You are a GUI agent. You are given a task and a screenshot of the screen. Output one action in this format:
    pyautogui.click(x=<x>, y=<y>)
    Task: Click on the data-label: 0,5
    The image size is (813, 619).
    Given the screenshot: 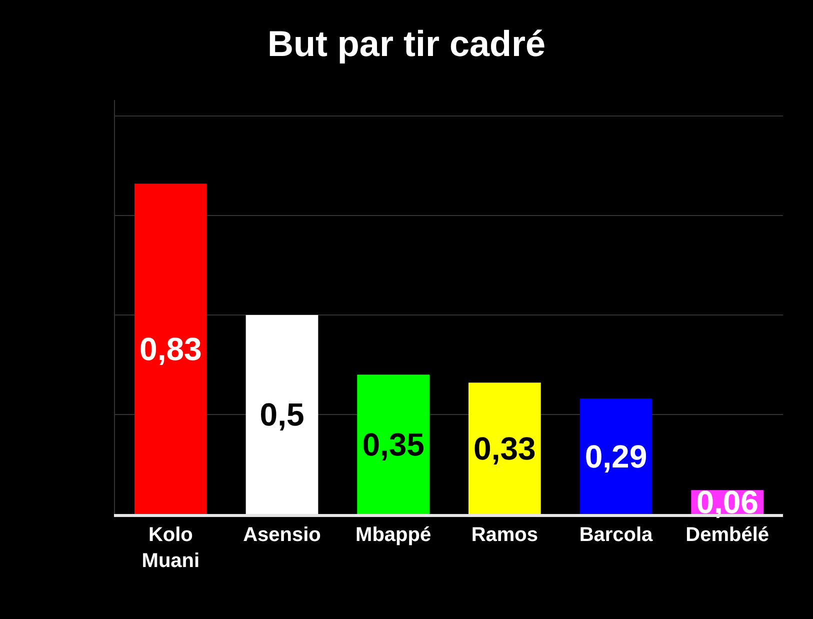 What is the action you would take?
    pyautogui.click(x=282, y=414)
    